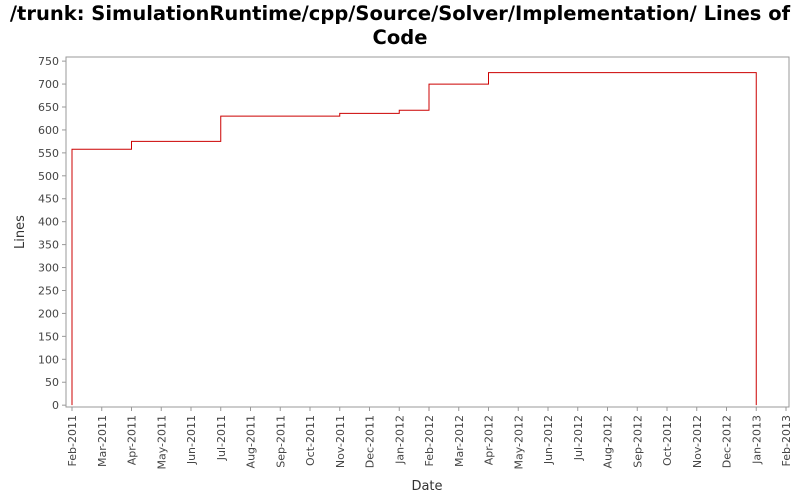 Image resolution: width=800 pixels, height=500 pixels. I want to click on x-tick-label: Jul-2011, so click(221, 438).